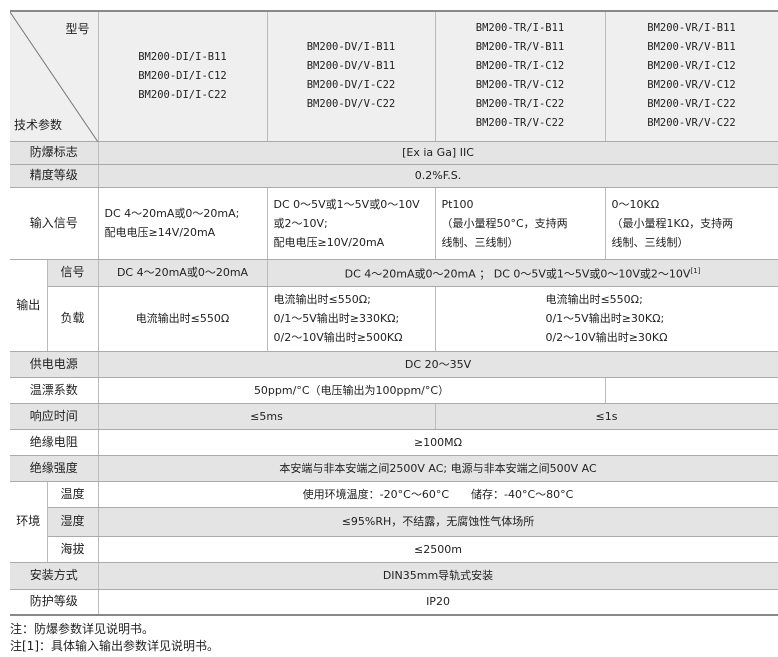 This screenshot has height=657, width=778. Describe the element at coordinates (77, 29) in the screenshot. I see `model-label: 型号` at that location.